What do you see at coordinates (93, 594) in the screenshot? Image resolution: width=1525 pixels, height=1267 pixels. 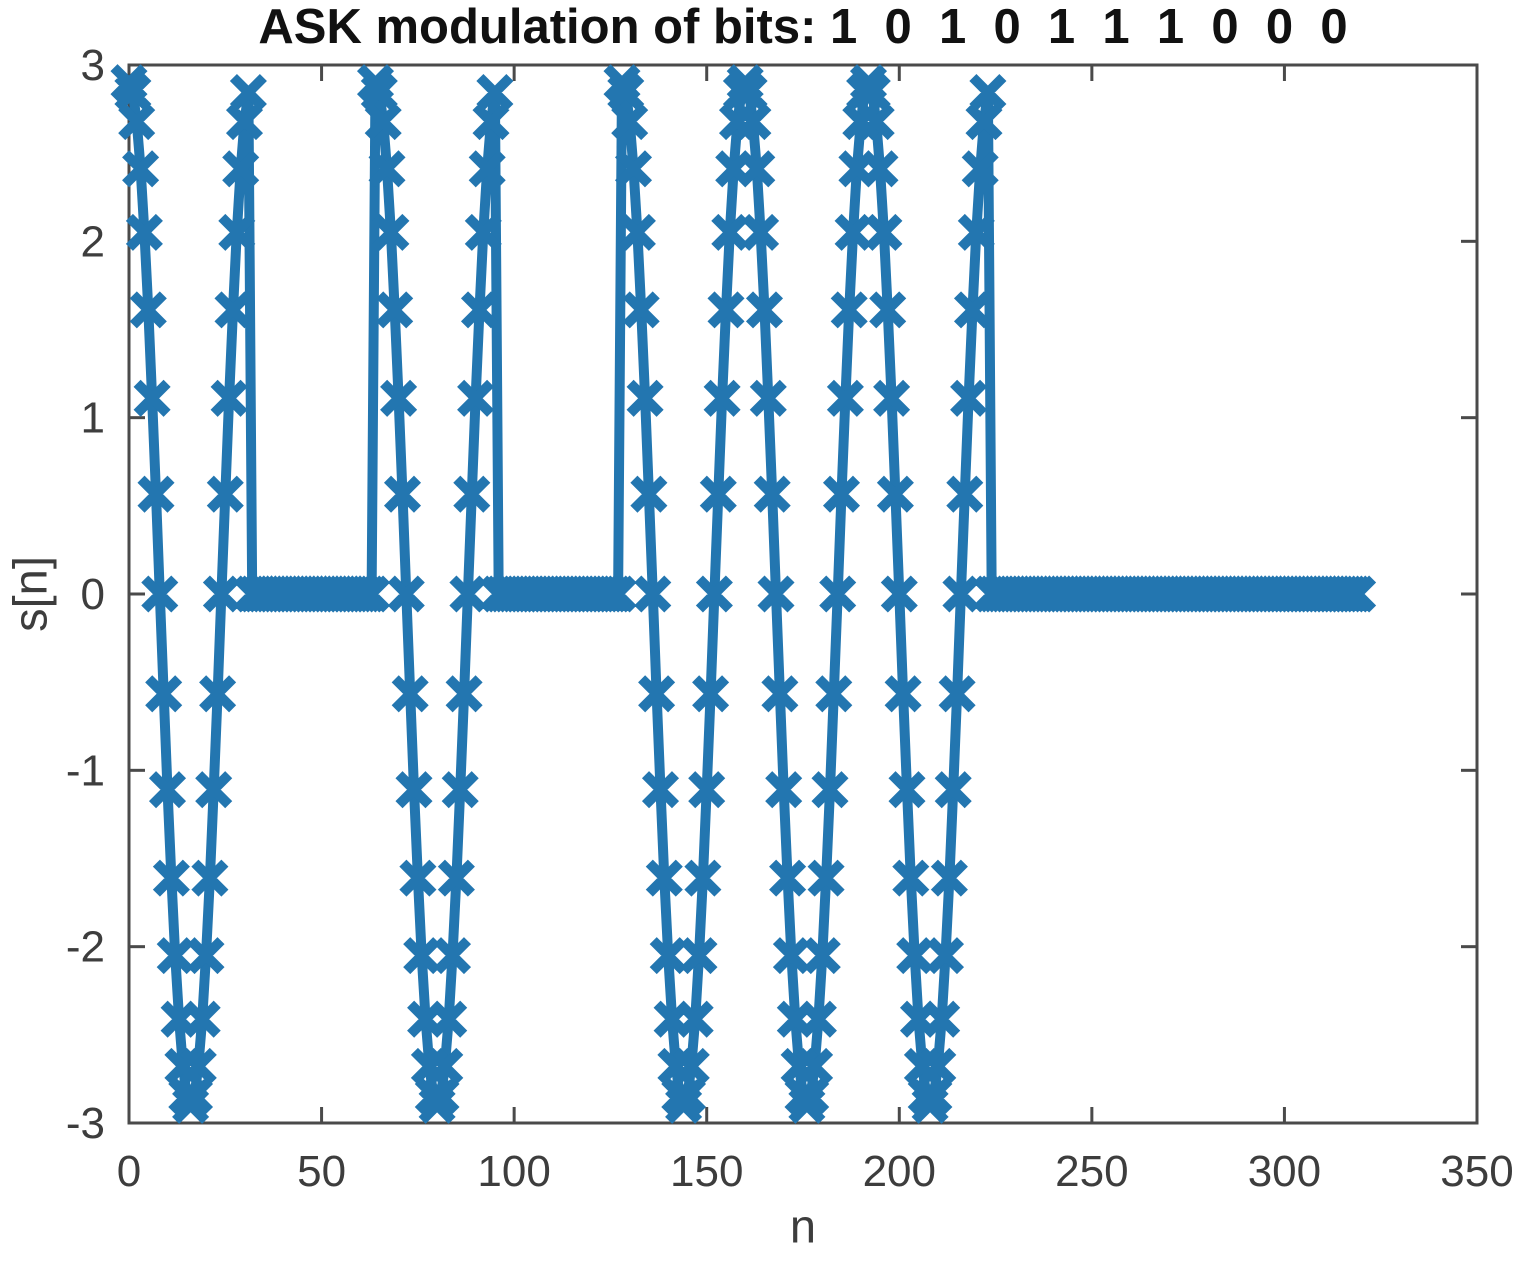 I see `y-tick-label: 0` at bounding box center [93, 594].